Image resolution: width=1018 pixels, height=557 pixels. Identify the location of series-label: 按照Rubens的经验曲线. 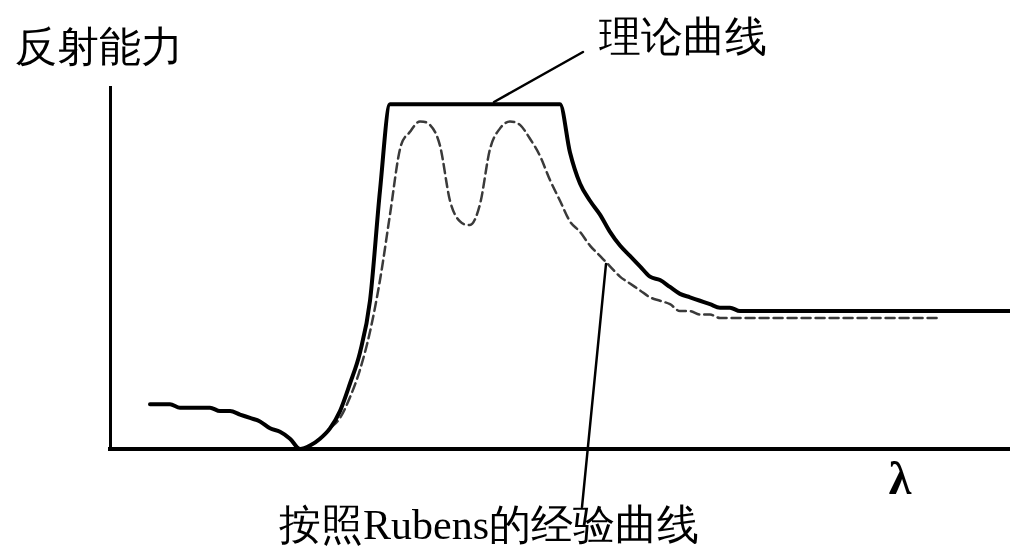
(489, 525).